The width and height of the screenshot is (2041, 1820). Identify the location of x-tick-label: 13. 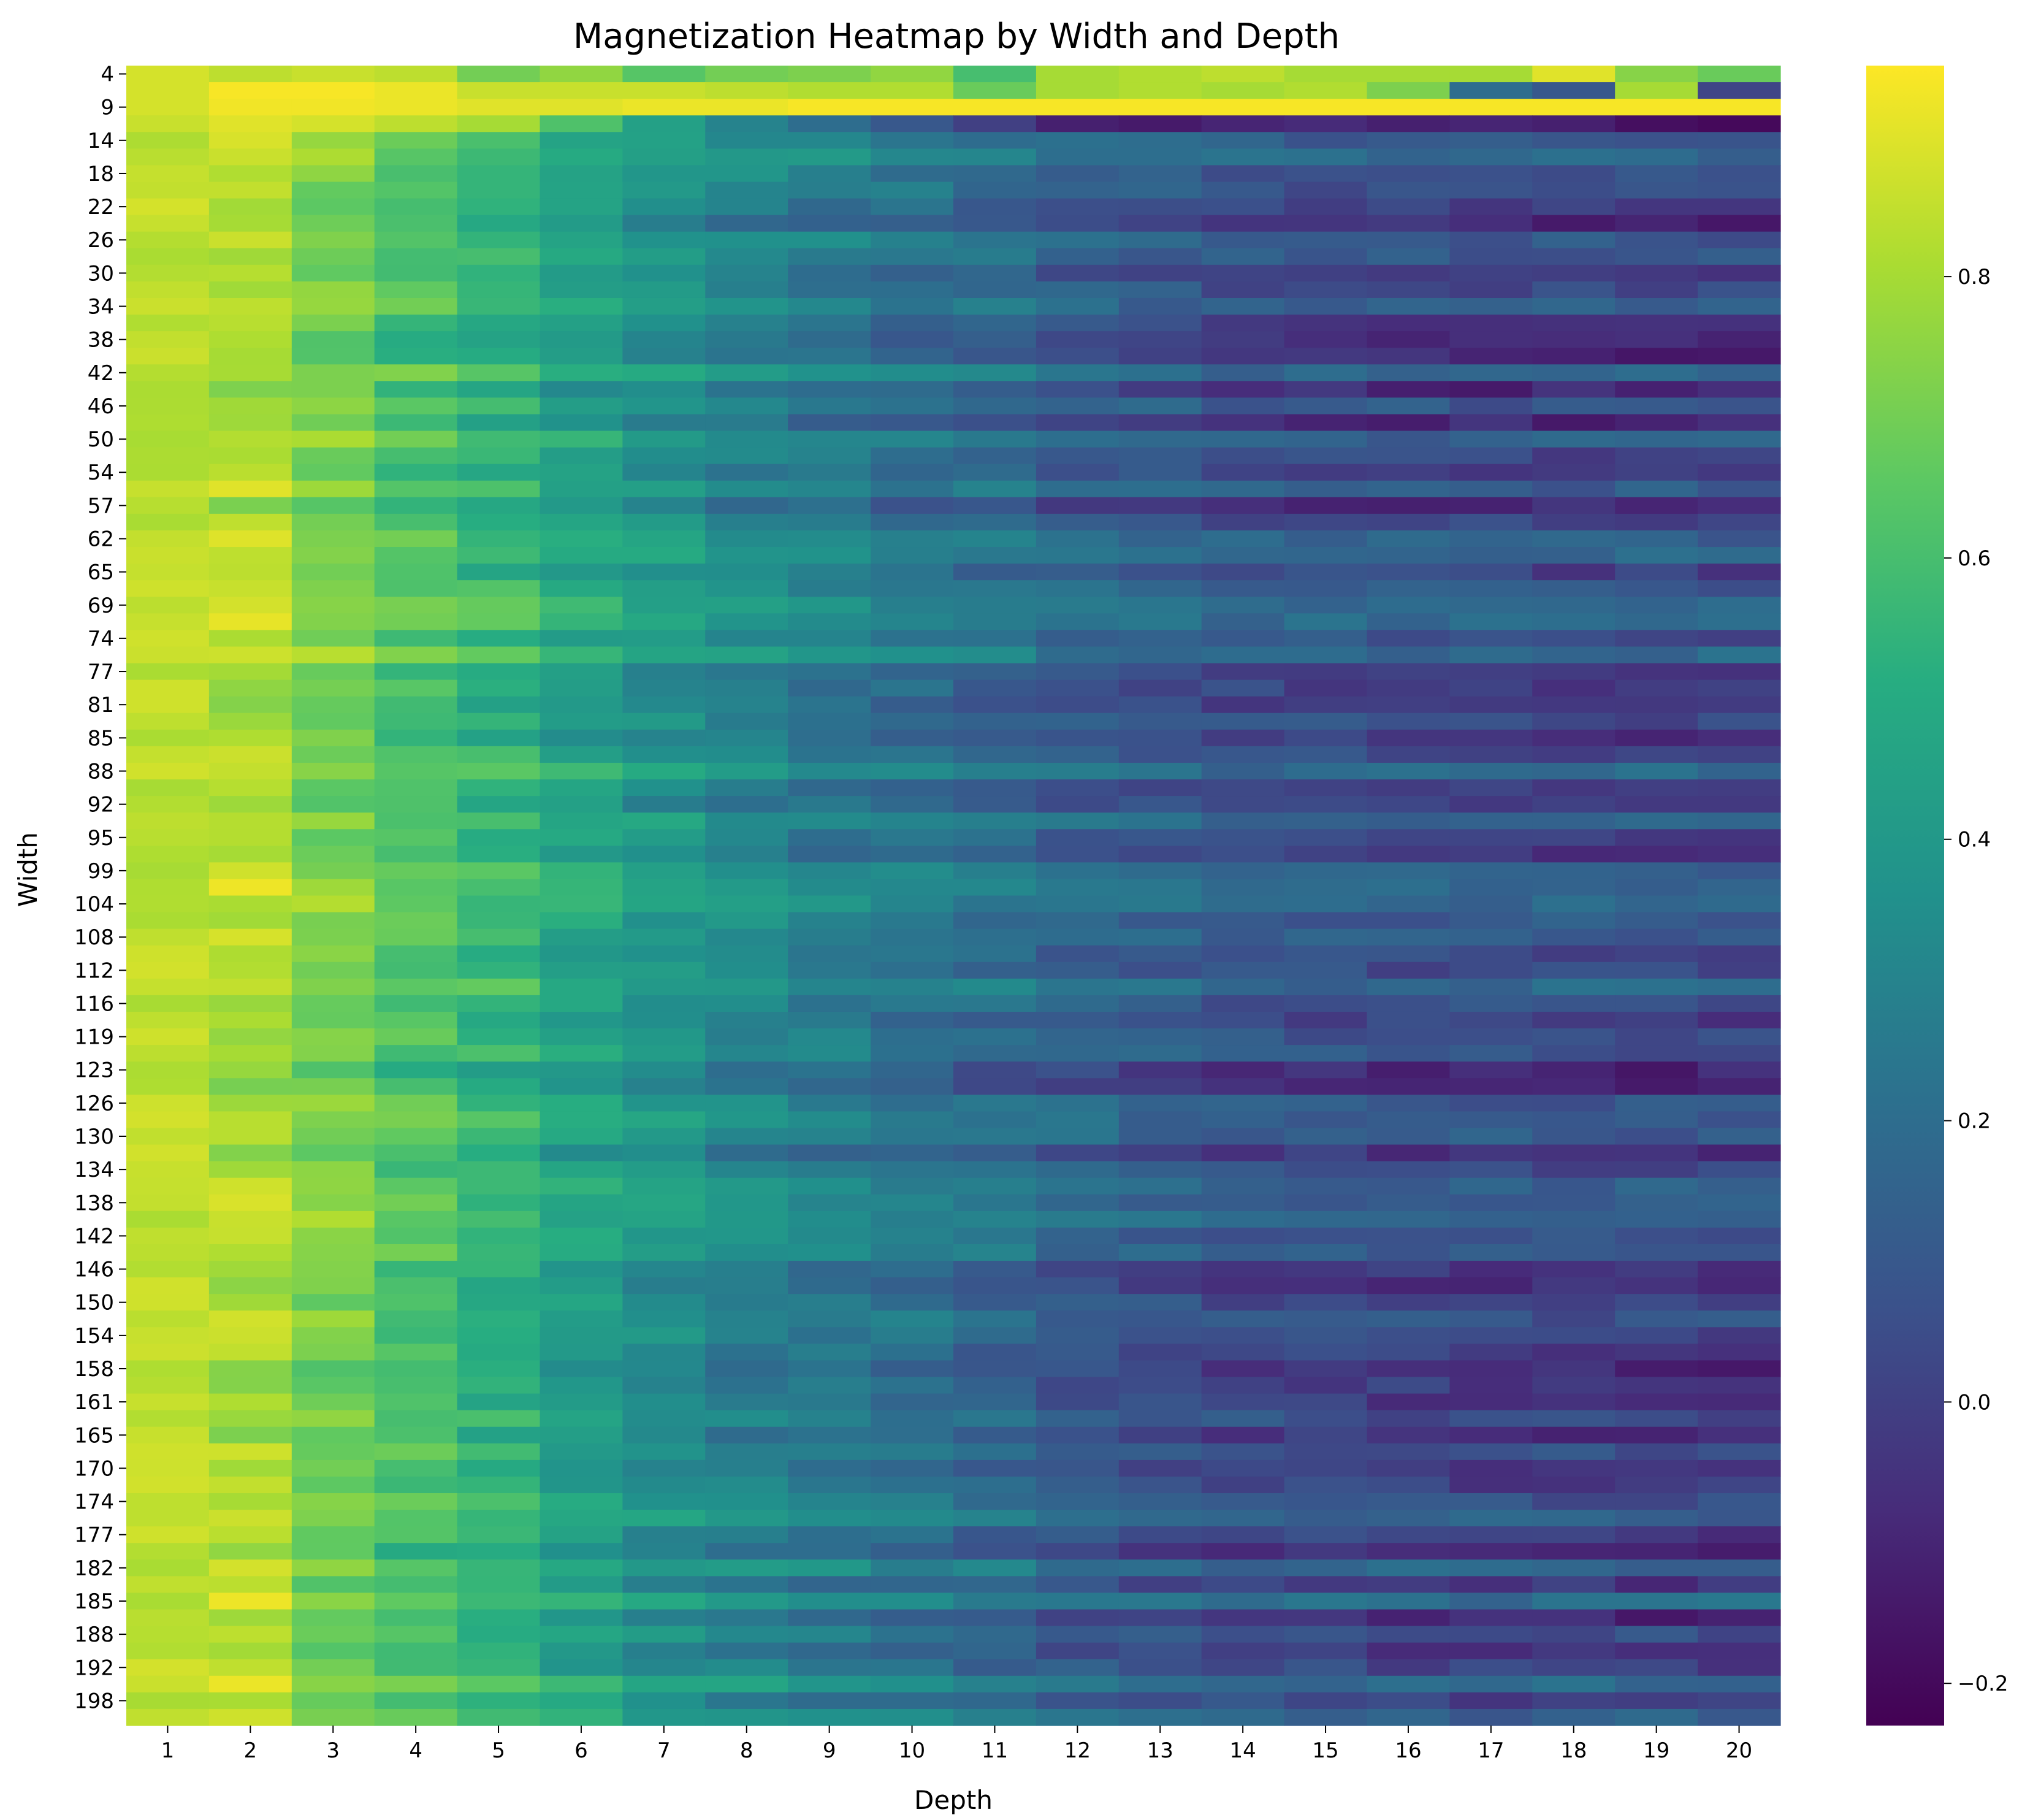
(1160, 1750).